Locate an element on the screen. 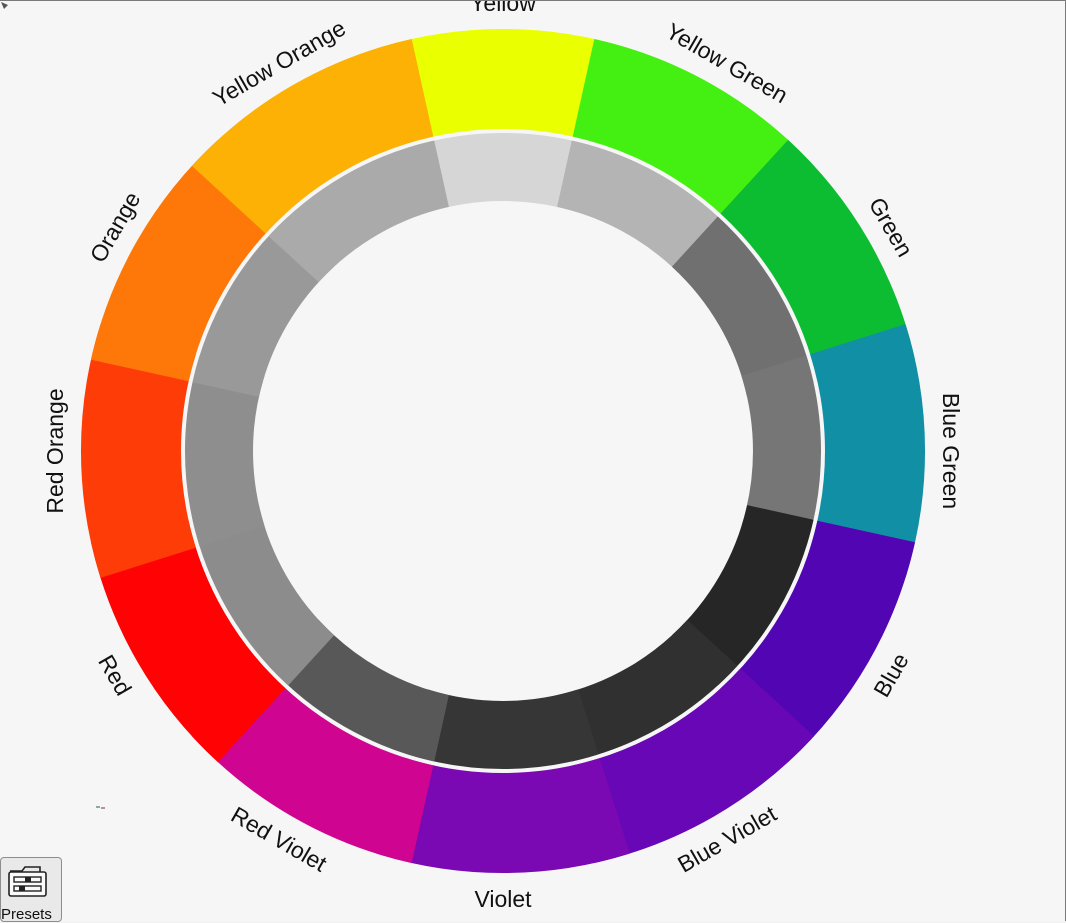  label-red-orange: Red Orange is located at coordinates (55, 450).